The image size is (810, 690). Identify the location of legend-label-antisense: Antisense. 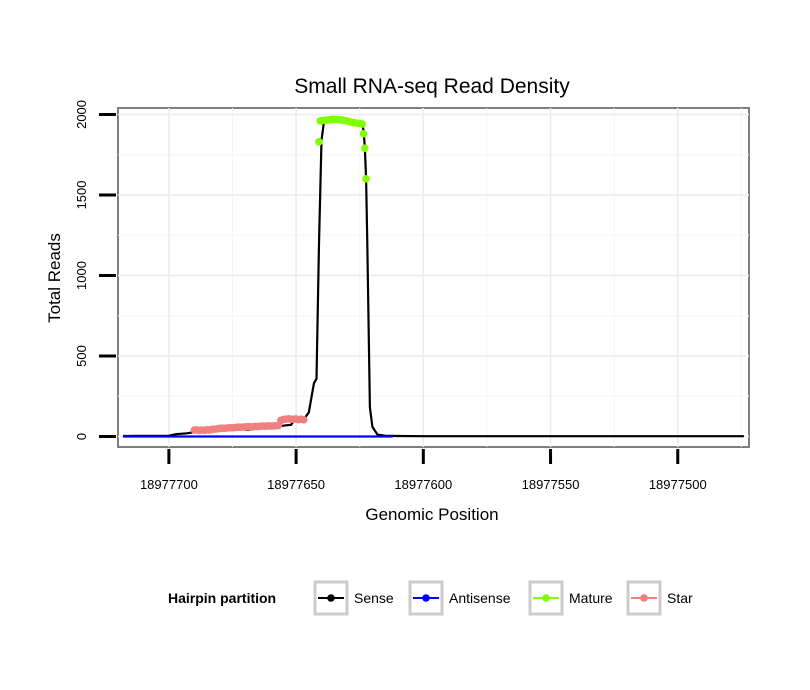
(480, 598).